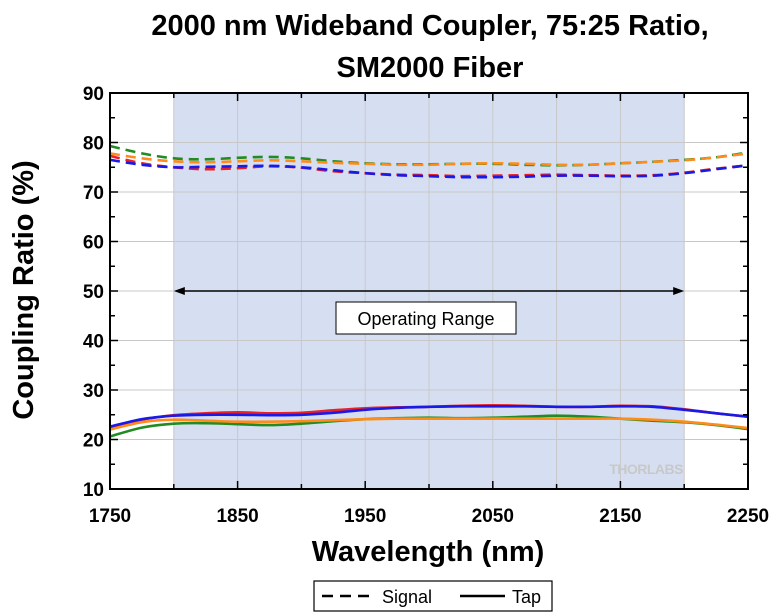 The height and width of the screenshot is (615, 780). I want to click on legend: Signal Tap, so click(433, 596).